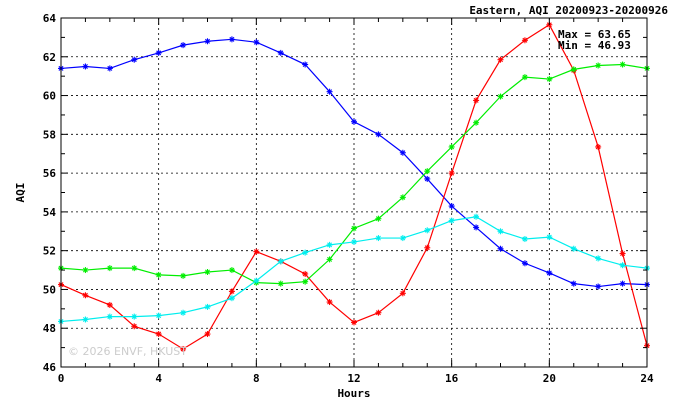 The width and height of the screenshot is (674, 409). Describe the element at coordinates (452, 378) in the screenshot. I see `x-tick-label: 16` at that location.